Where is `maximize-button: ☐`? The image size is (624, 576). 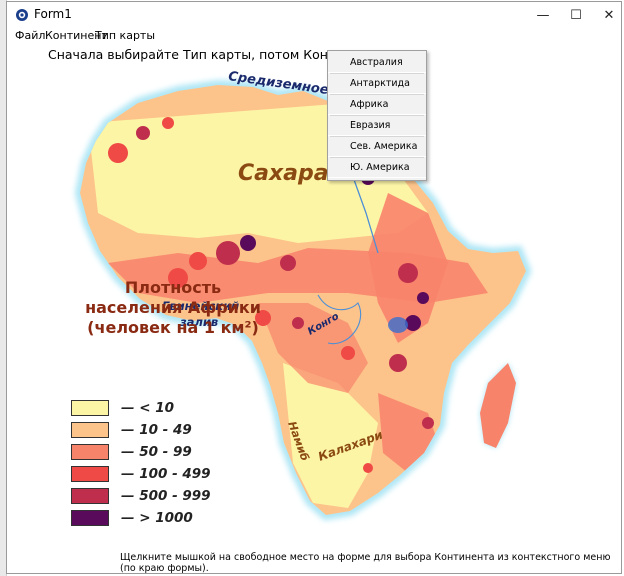
maximize-button: ☐ is located at coordinates (576, 15).